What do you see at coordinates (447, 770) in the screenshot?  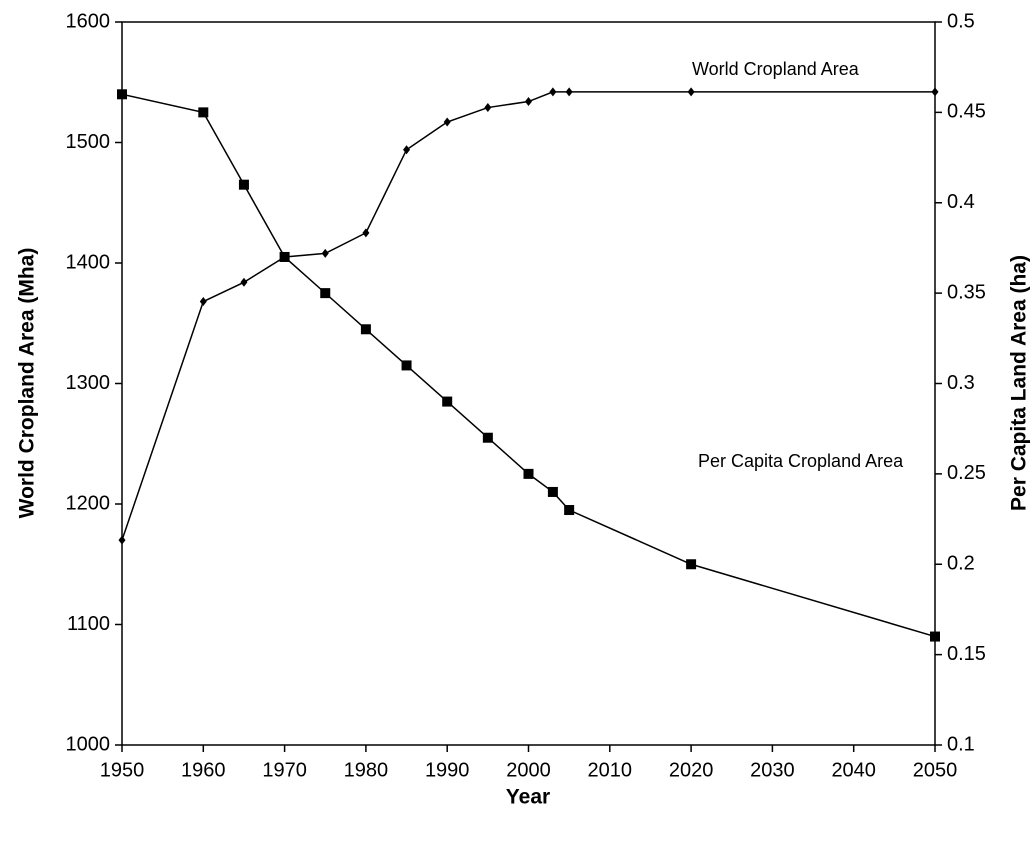 I see `x-tick-label: 1990` at bounding box center [447, 770].